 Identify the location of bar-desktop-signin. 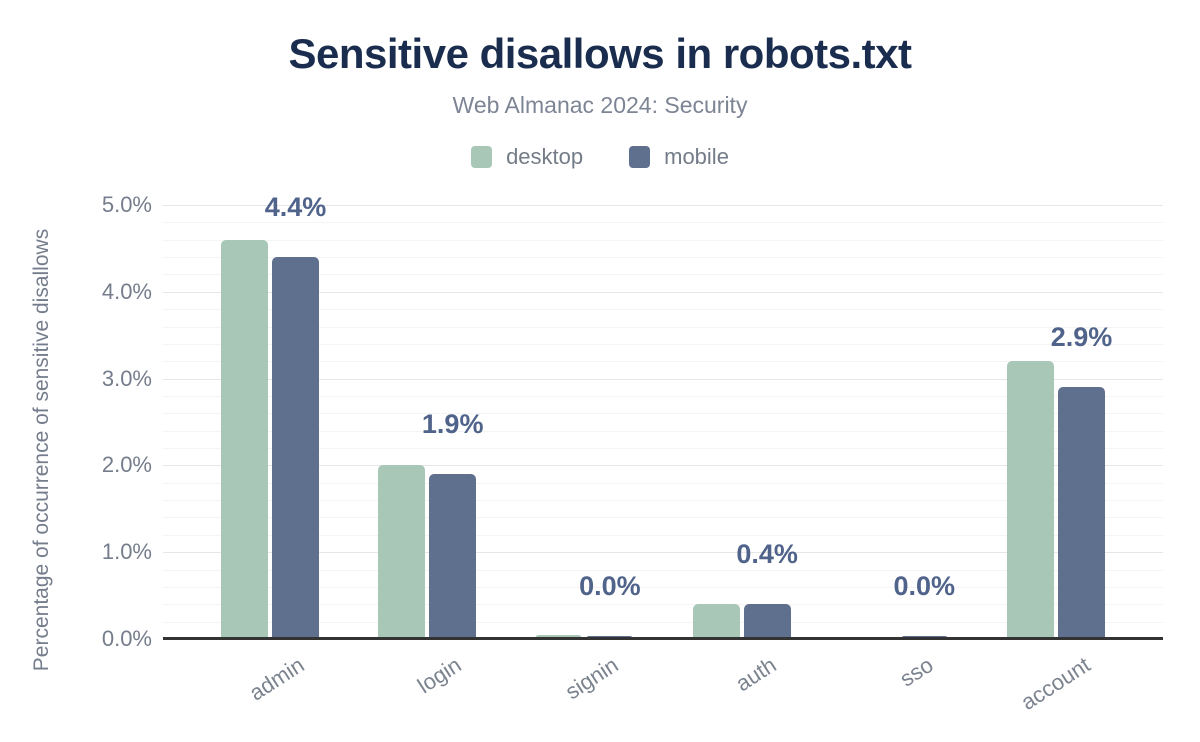
(559, 636).